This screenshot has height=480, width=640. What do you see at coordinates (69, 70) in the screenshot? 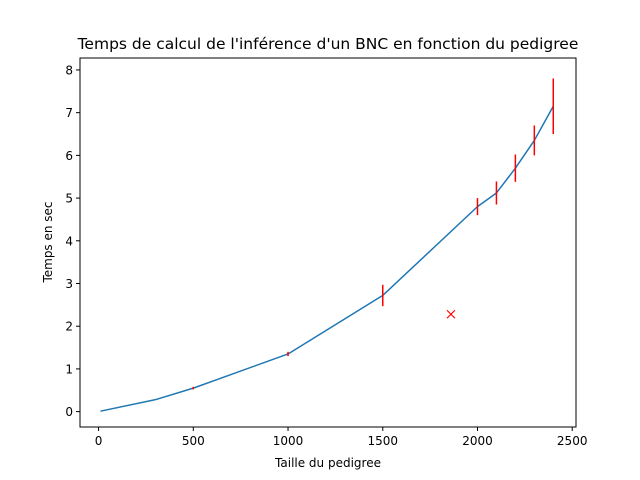
I see `y-tick-label: 8` at bounding box center [69, 70].